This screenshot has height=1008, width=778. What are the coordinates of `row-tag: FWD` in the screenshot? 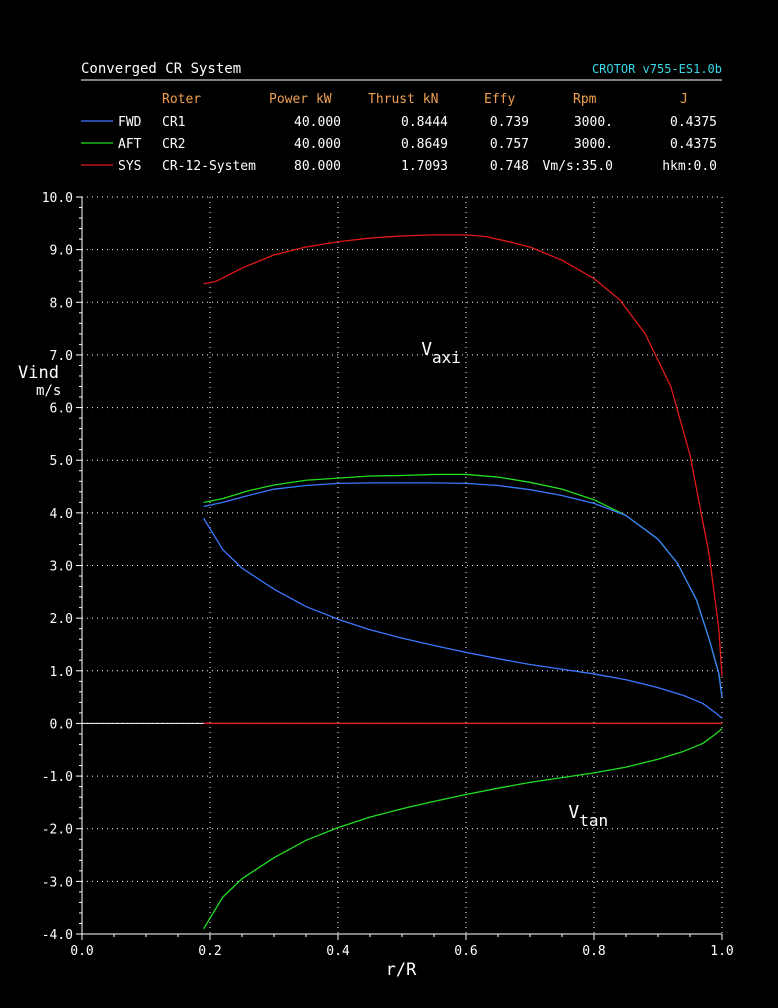 It's located at (130, 122).